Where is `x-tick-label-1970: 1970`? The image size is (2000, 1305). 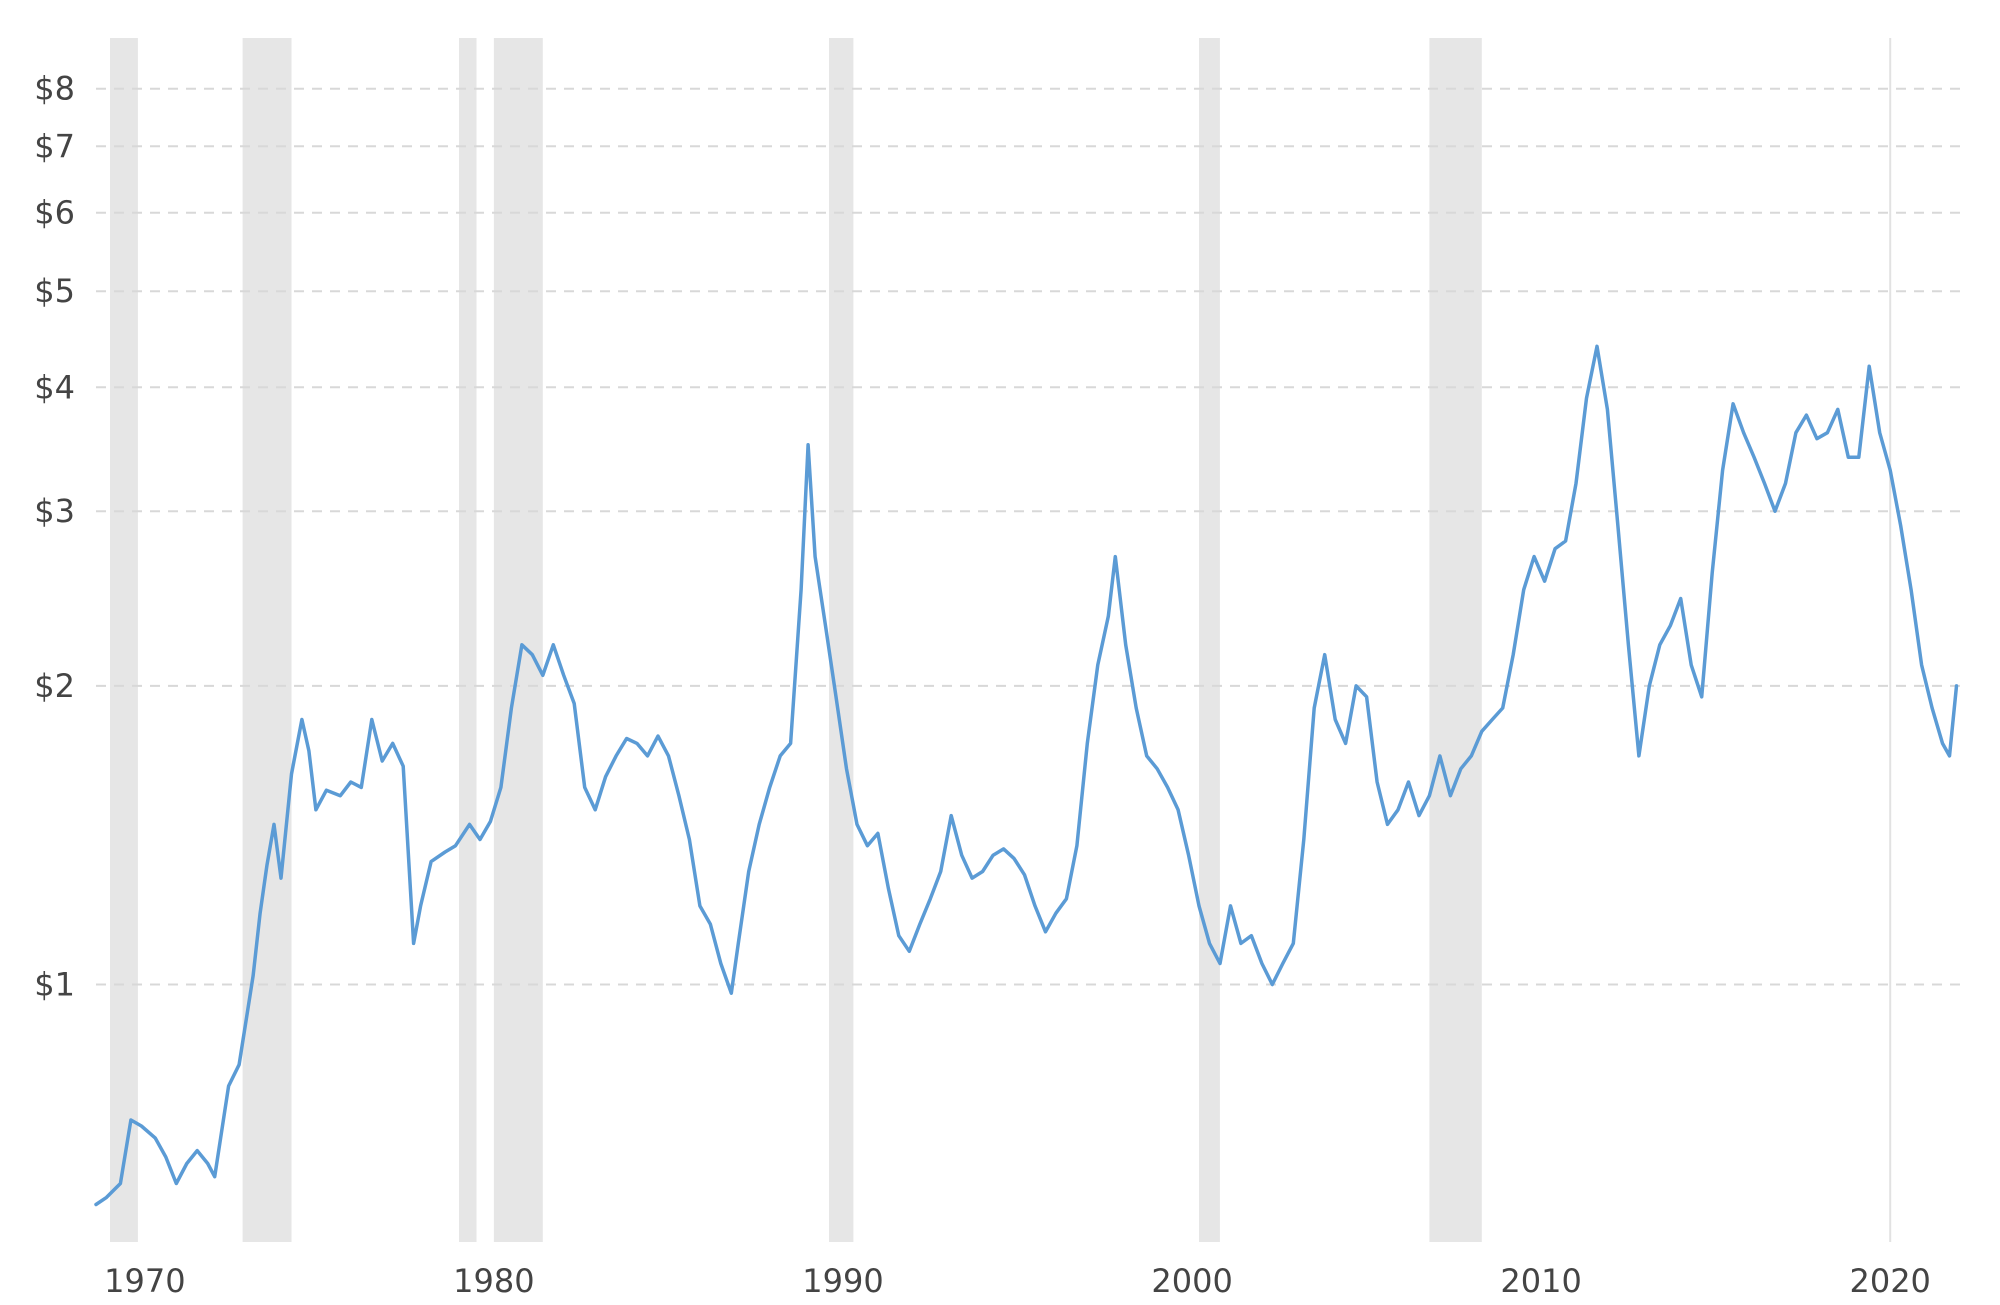 x-tick-label-1970: 1970 is located at coordinates (144, 1281).